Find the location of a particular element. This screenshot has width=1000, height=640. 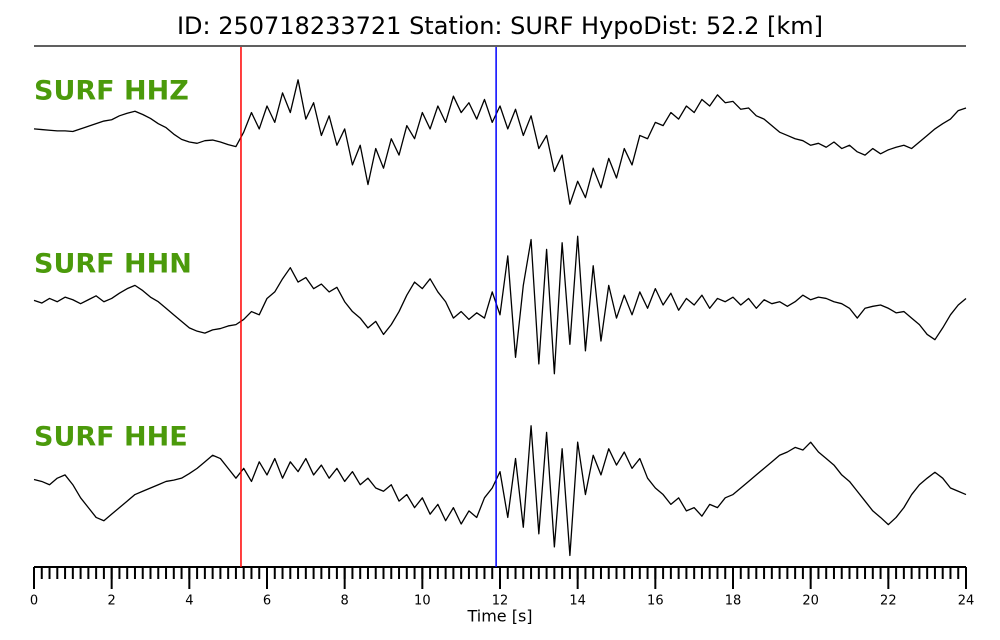

channel-label: SURF HHN is located at coordinates (113, 264).